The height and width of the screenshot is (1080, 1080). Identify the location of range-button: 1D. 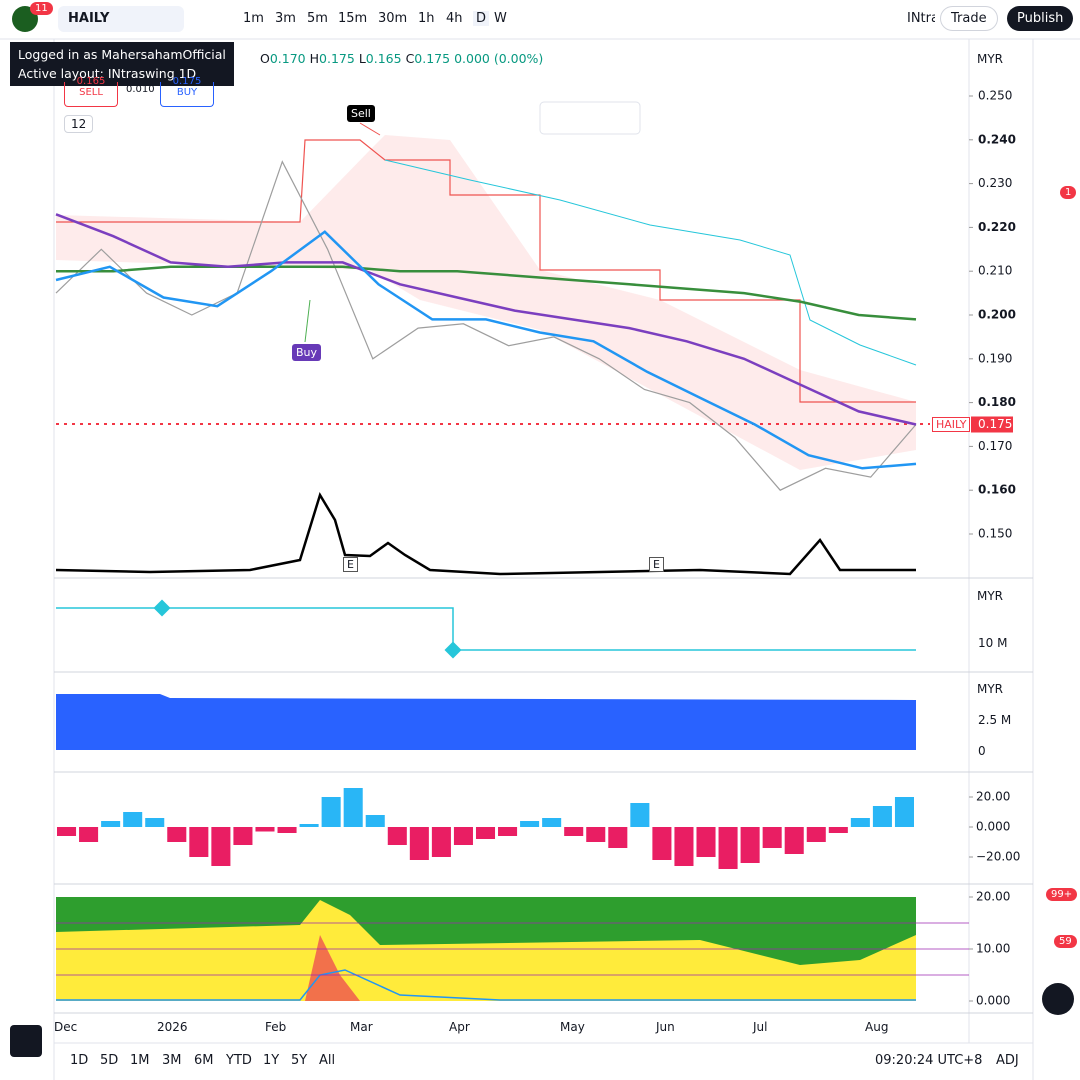
(79, 1060).